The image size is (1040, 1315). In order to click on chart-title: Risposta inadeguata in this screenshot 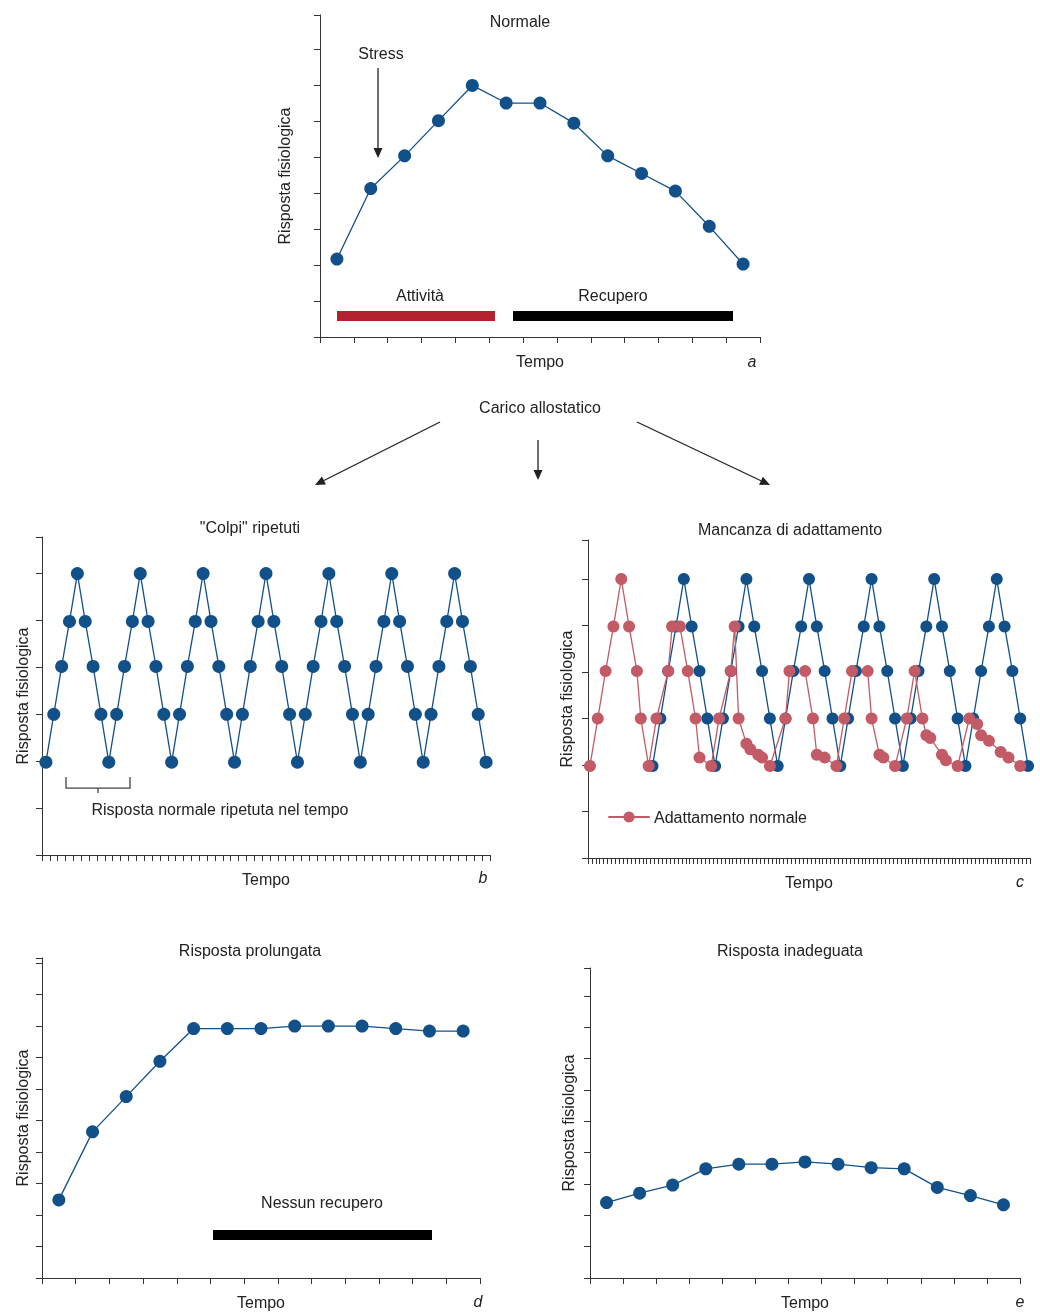, I will do `click(790, 950)`.